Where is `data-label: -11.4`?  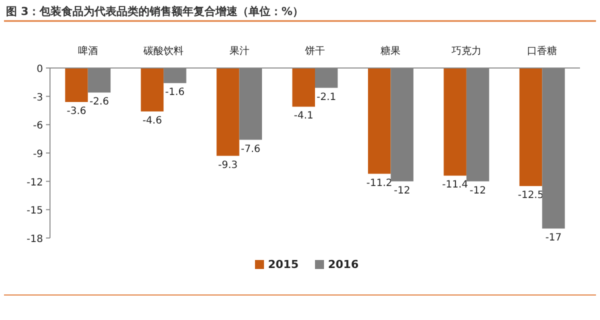
data-label: -11.4 is located at coordinates (455, 185).